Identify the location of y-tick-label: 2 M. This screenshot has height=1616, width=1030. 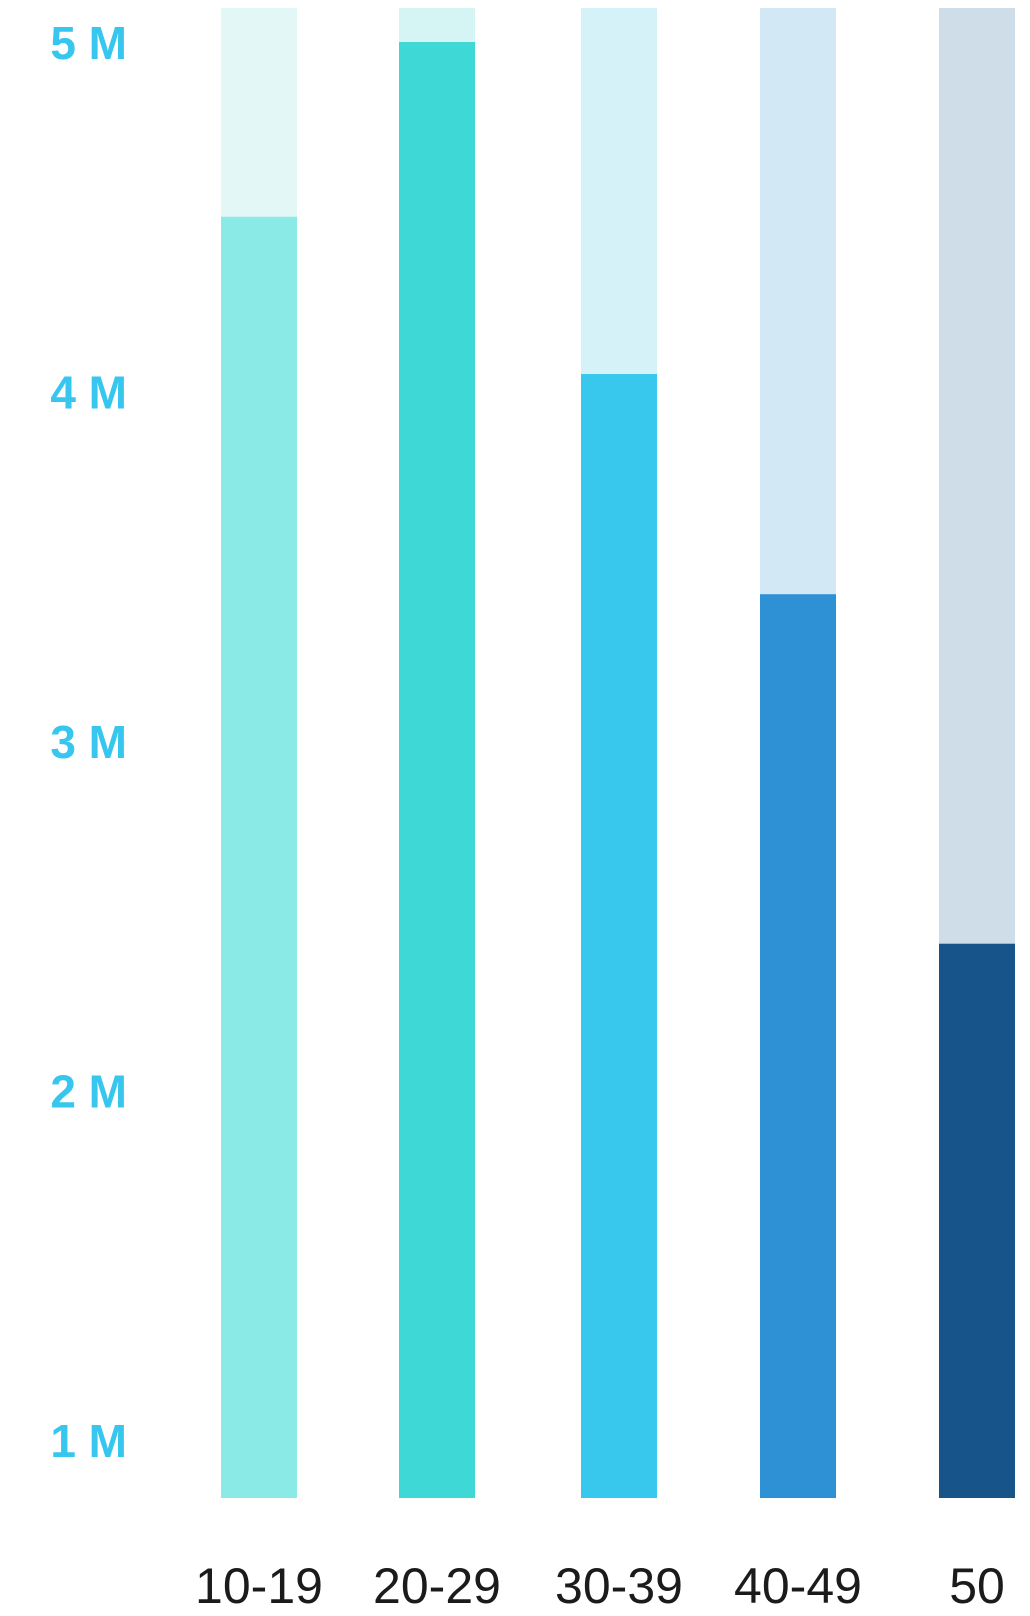
(88, 1092).